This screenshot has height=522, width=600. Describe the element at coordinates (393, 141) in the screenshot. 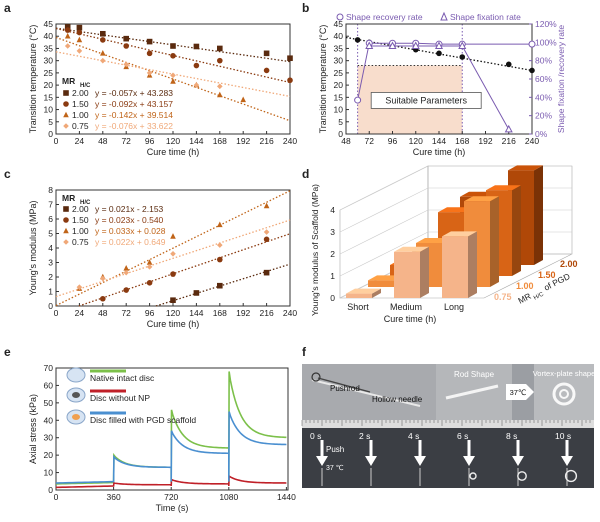

I see `x-tick-label: 96` at that location.